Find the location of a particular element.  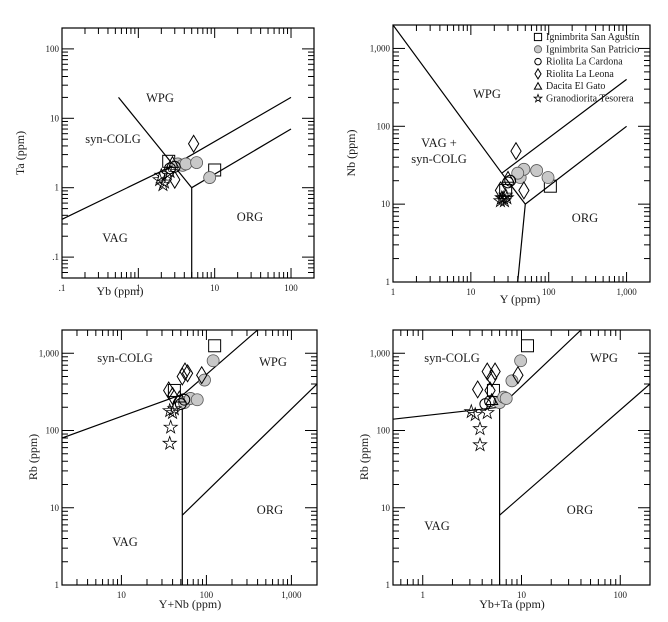

legend-marker-square is located at coordinates (538, 37).